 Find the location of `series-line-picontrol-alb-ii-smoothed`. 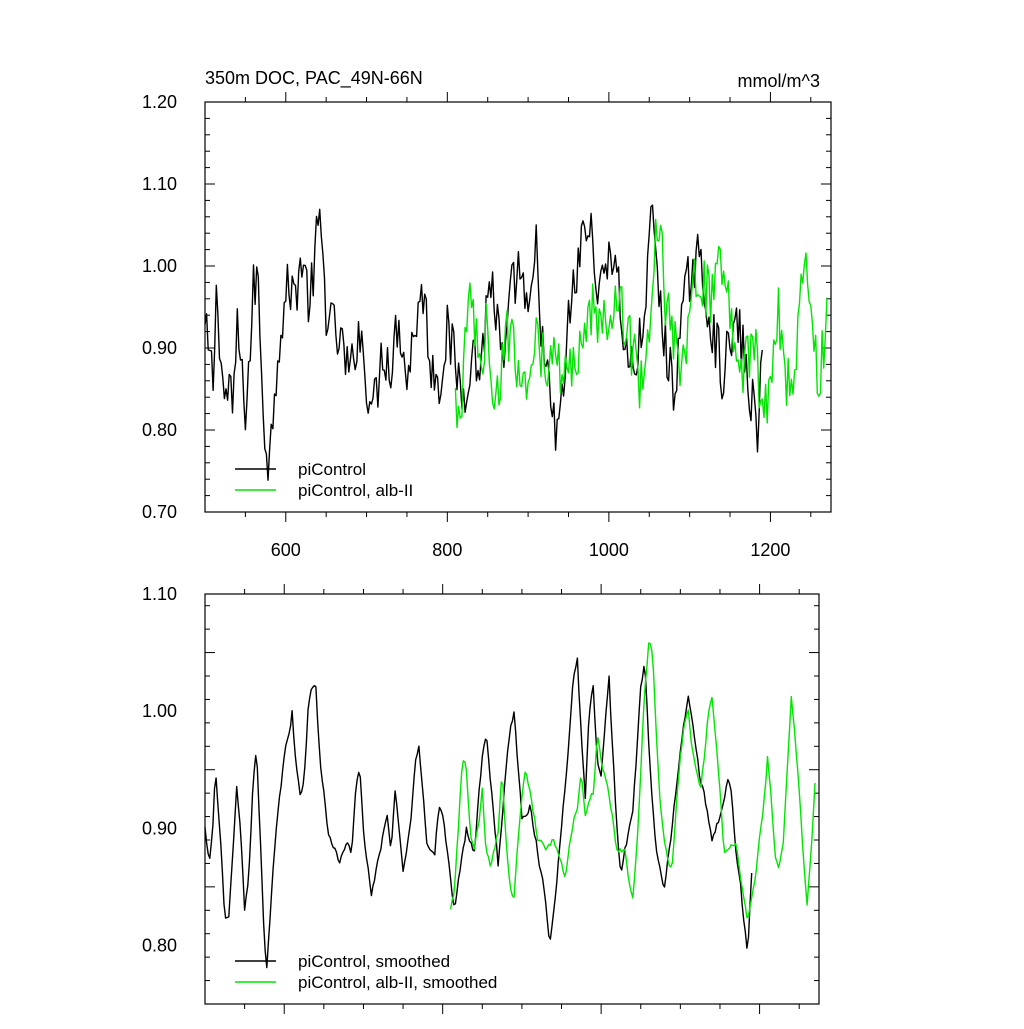

series-line-picontrol-alb-ii-smoothed is located at coordinates (632, 780).